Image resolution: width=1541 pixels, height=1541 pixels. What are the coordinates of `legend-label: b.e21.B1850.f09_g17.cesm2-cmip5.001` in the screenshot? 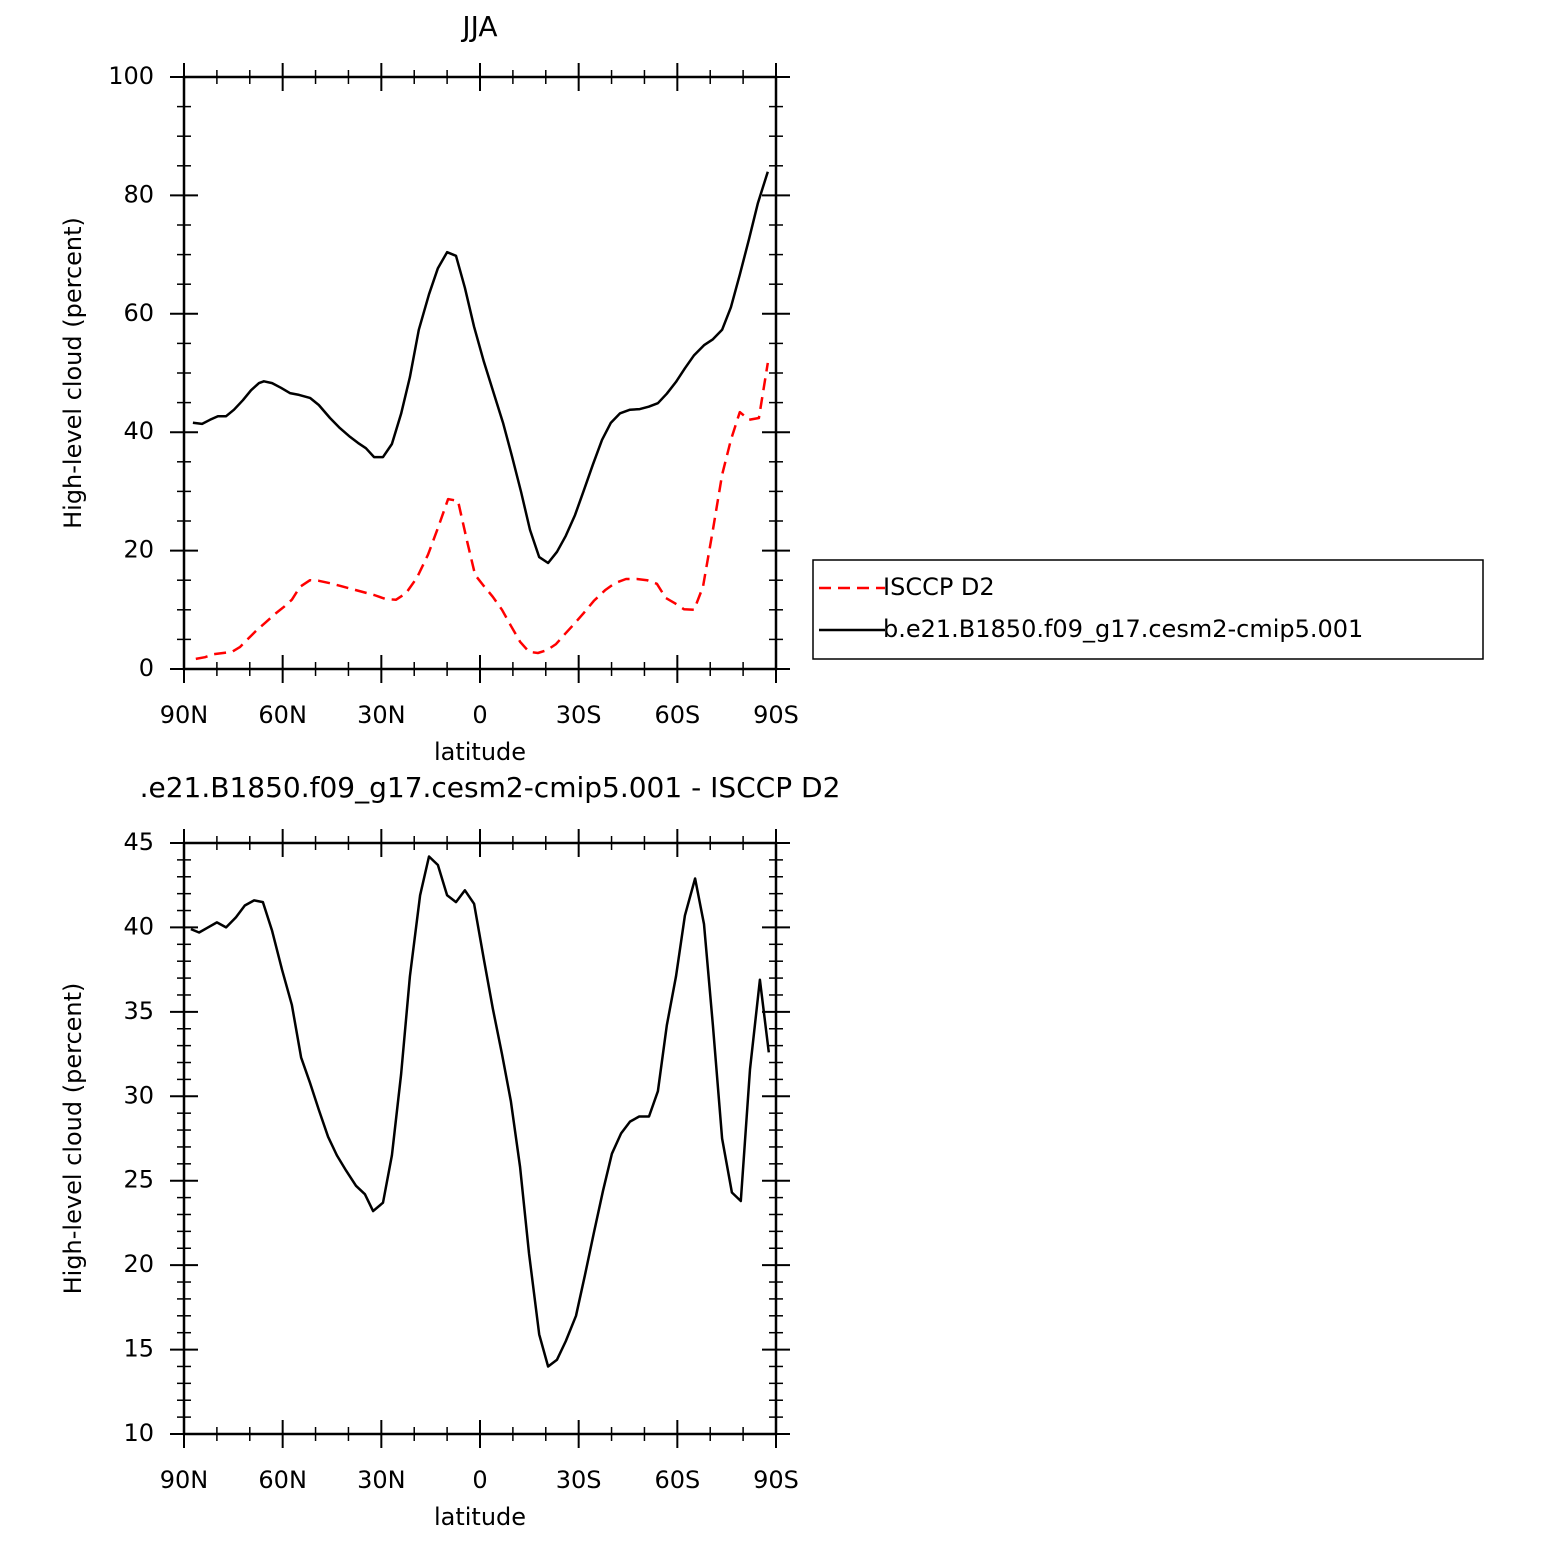 It's located at (1123, 629).